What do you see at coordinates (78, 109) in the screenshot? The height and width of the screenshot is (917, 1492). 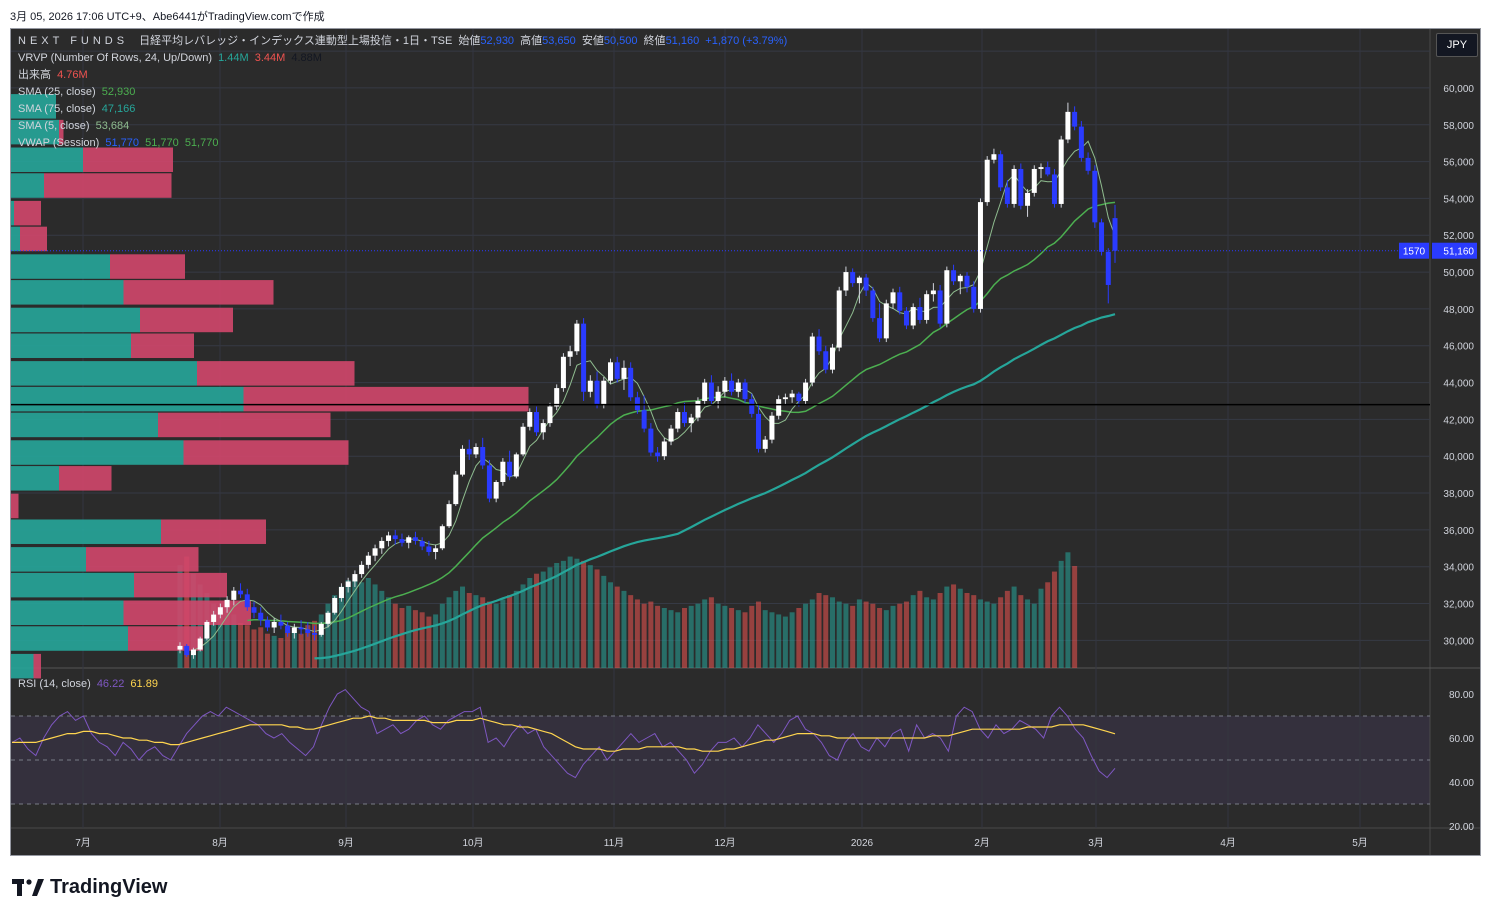 I see `sma75-legend: SMA (75, close) 47,166` at bounding box center [78, 109].